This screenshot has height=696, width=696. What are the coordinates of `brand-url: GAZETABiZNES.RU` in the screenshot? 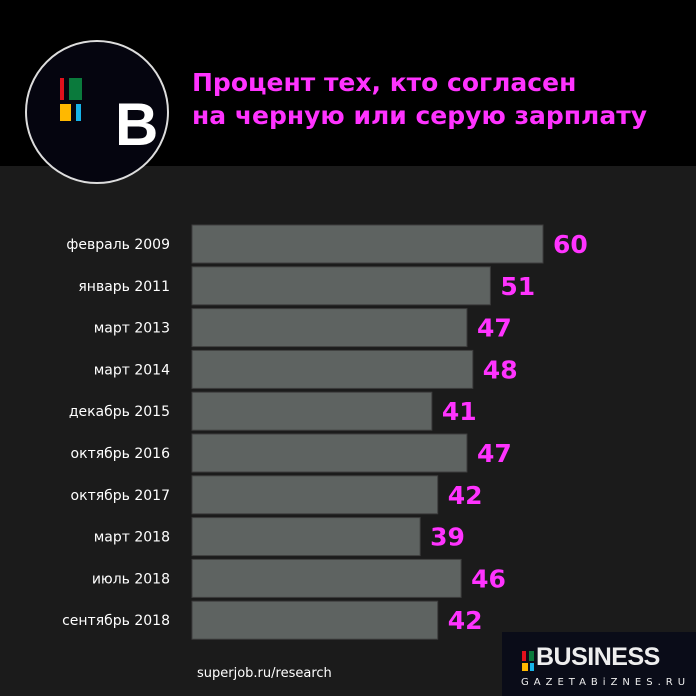 It's located at (606, 682).